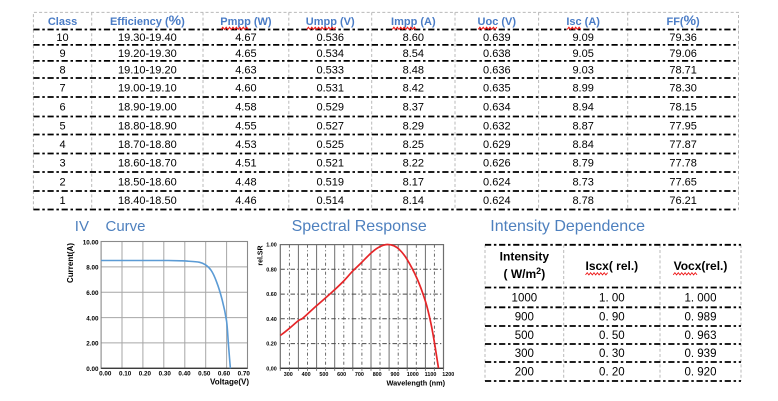  Describe the element at coordinates (125, 374) in the screenshot. I see `svg-text: 0.10` at that location.